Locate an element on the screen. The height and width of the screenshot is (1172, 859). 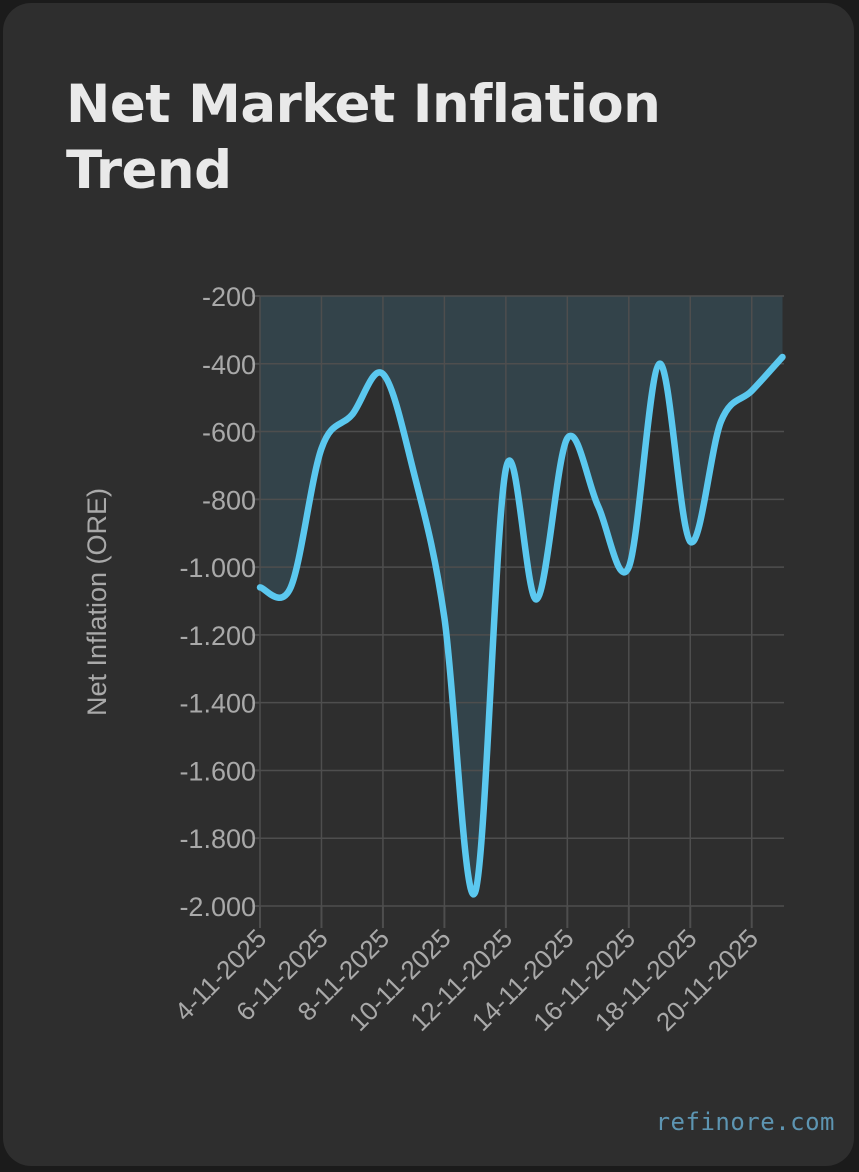
y-tick-label: -600 is located at coordinates (229, 433).